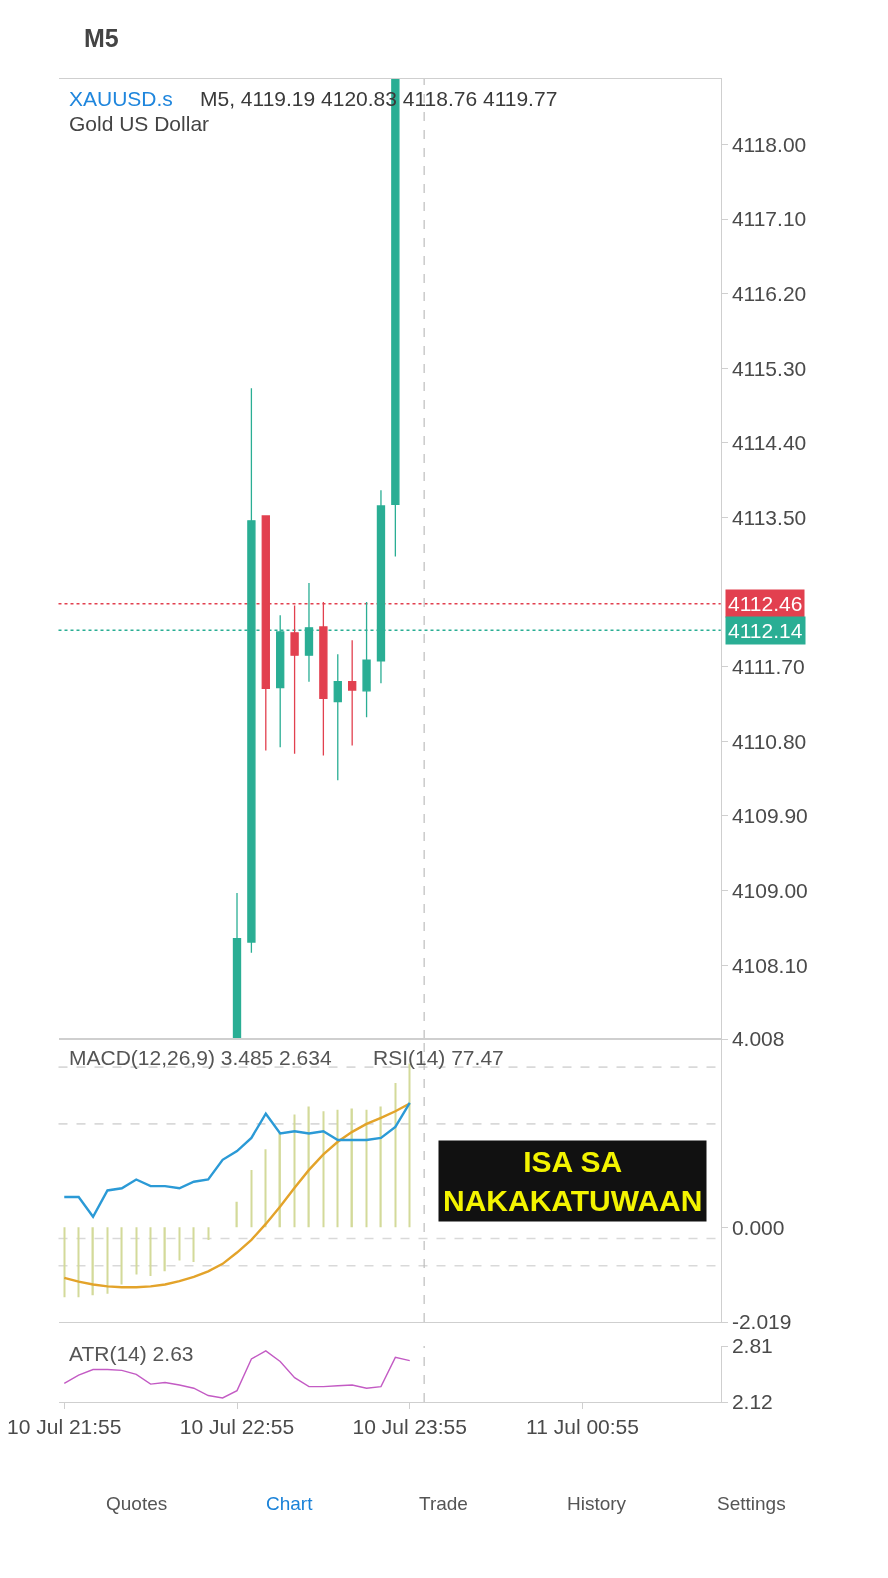 This screenshot has width=888, height=1578. I want to click on annotation: ISA SA NAKAKATUWAAN, so click(573, 1181).